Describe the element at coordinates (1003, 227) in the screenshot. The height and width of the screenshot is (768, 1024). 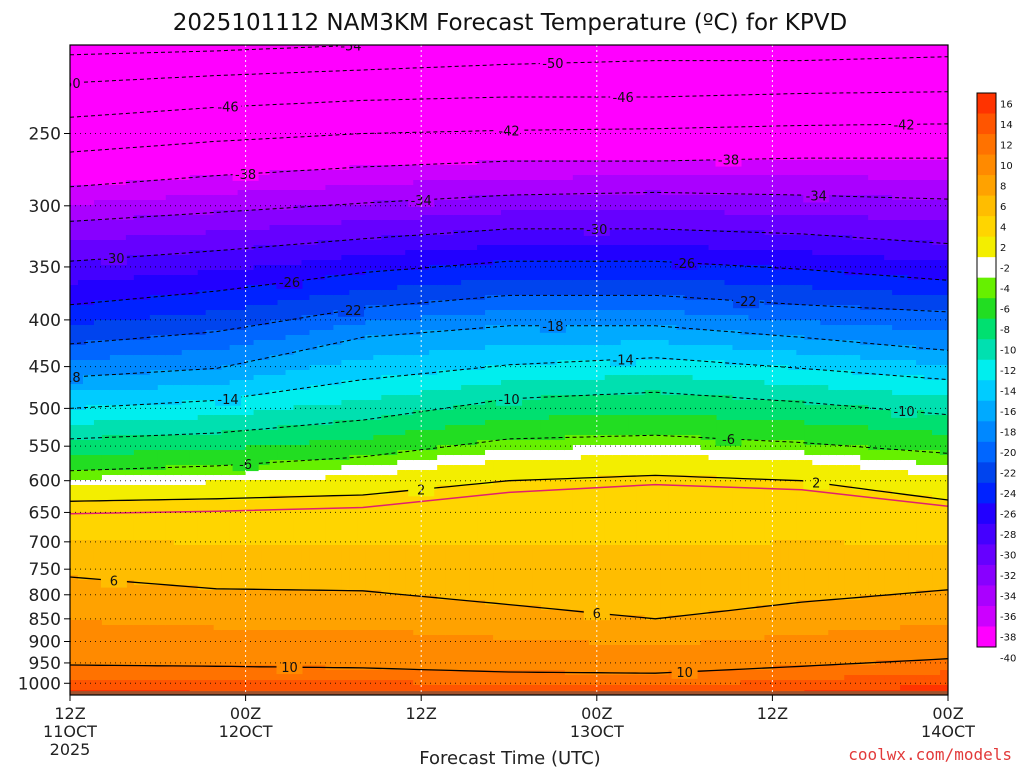
I see `colorbar-label: 4` at that location.